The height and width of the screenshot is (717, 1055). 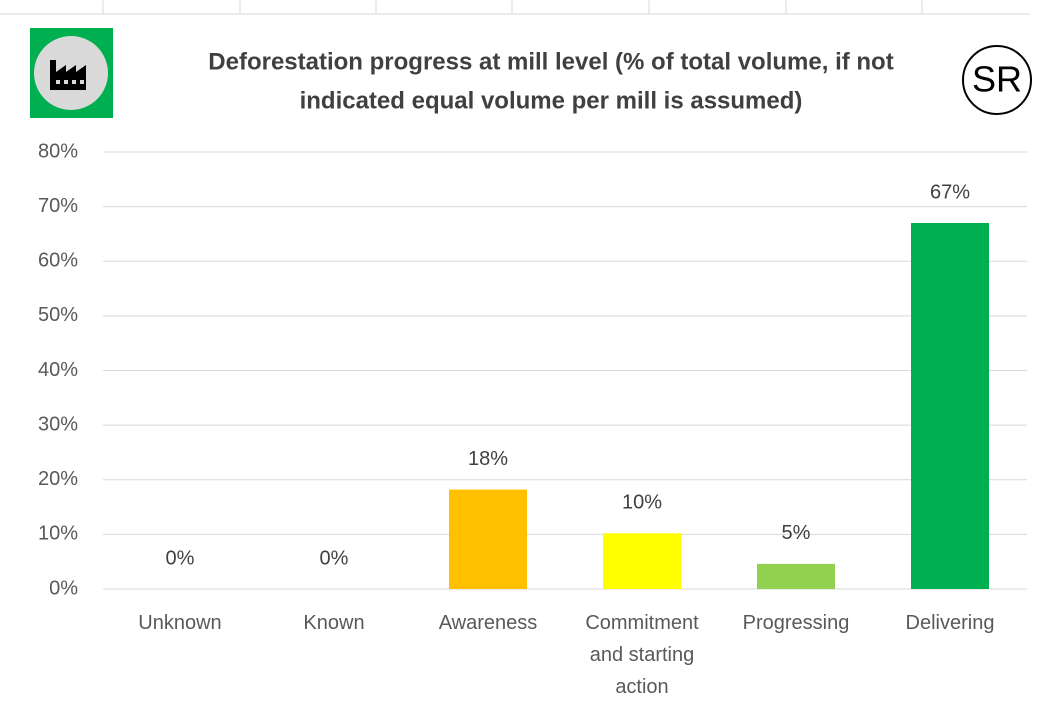 What do you see at coordinates (488, 459) in the screenshot?
I see `data-label: 18%` at bounding box center [488, 459].